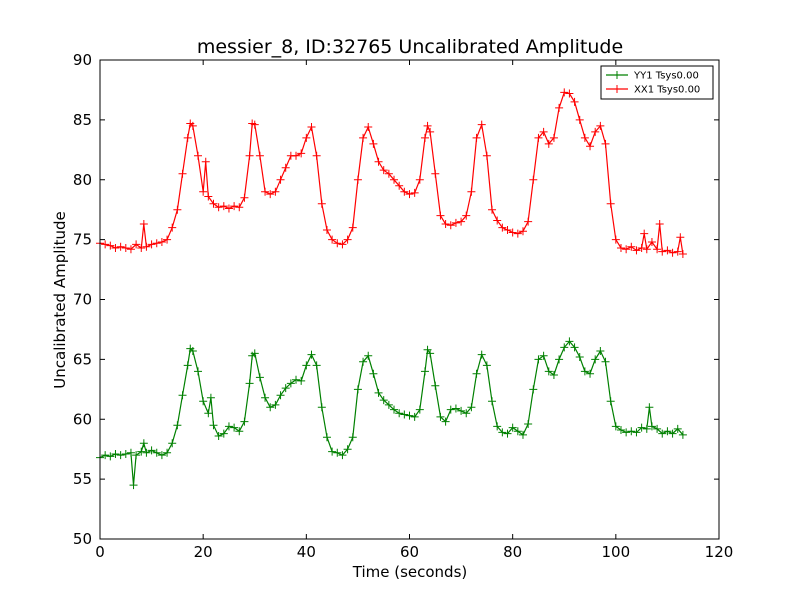 The width and height of the screenshot is (800, 600). I want to click on x-tick-label: 0, so click(100, 552).